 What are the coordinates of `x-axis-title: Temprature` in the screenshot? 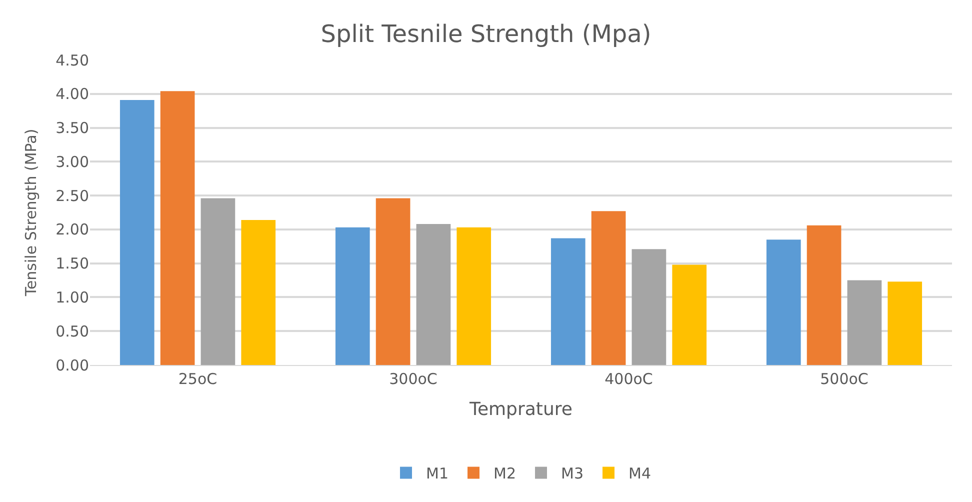 It's located at (520, 409).